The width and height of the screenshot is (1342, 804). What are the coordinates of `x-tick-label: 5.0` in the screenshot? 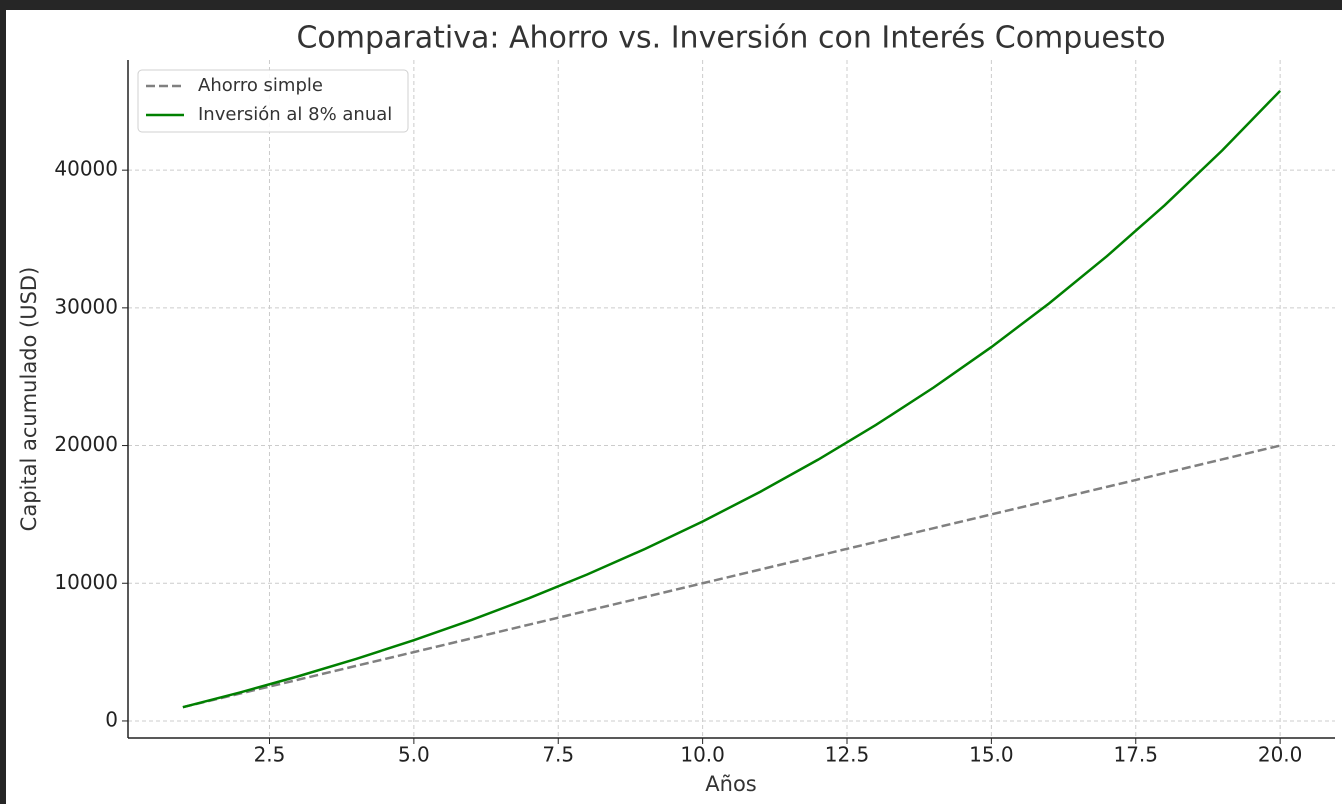 It's located at (414, 755).